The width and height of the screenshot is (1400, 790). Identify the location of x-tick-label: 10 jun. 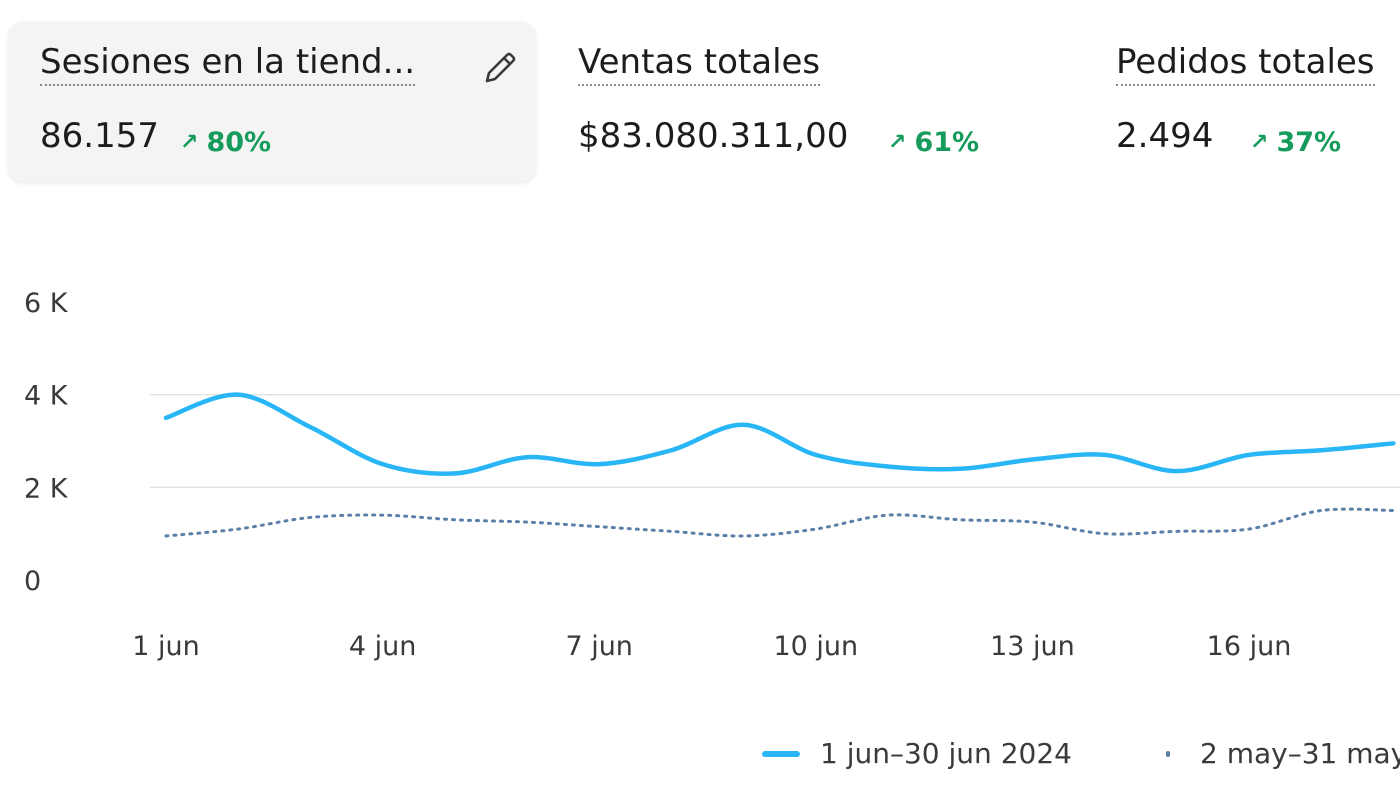
(815, 646).